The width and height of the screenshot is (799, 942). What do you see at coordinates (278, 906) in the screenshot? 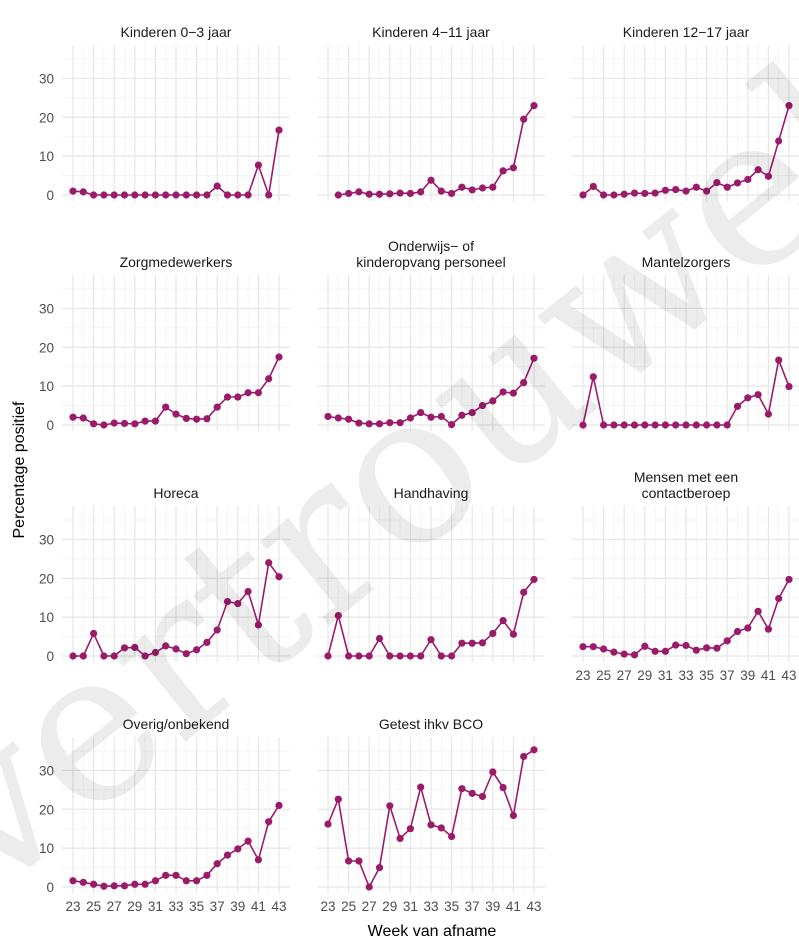
I see `x-tick-label: 43` at bounding box center [278, 906].